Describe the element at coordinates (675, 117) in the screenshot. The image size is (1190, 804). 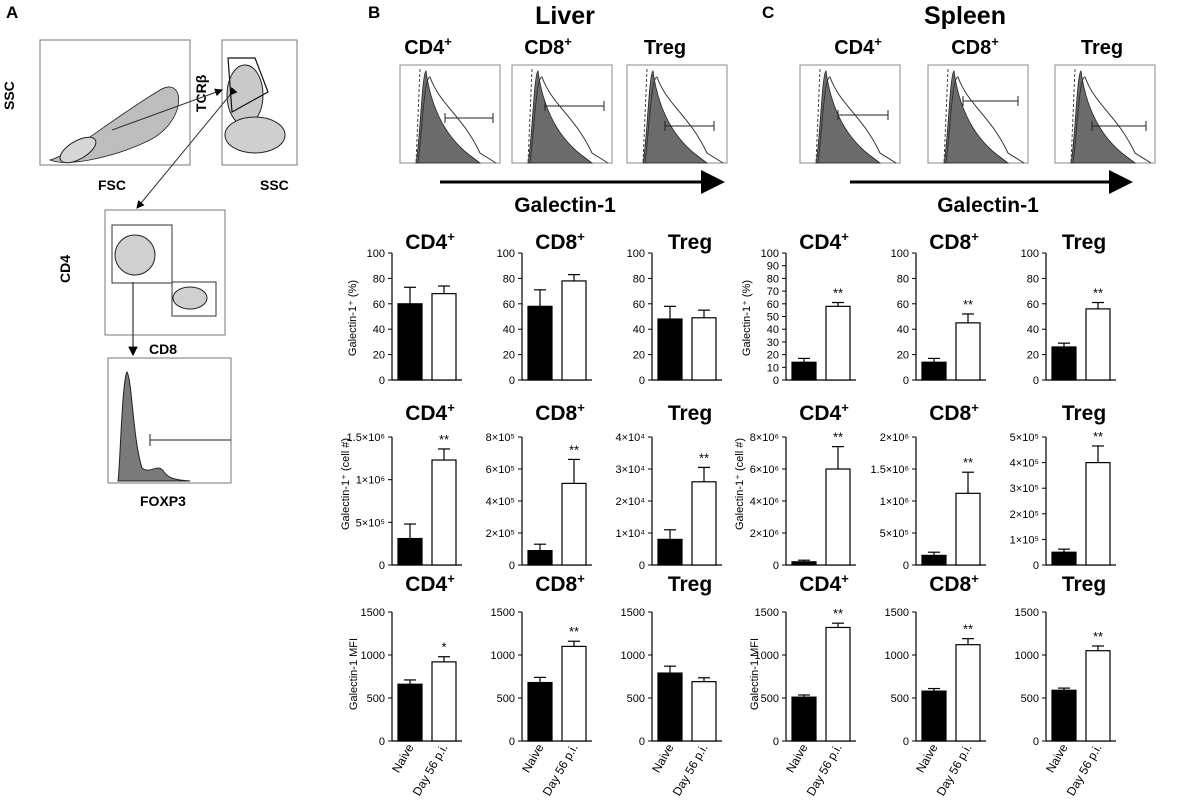
I see `isotype-histogram` at that location.